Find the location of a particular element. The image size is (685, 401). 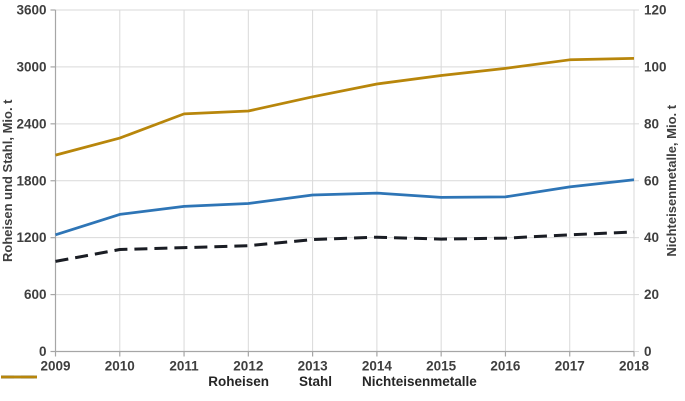

left-axis-tick-label: 1200 is located at coordinates (31, 237).